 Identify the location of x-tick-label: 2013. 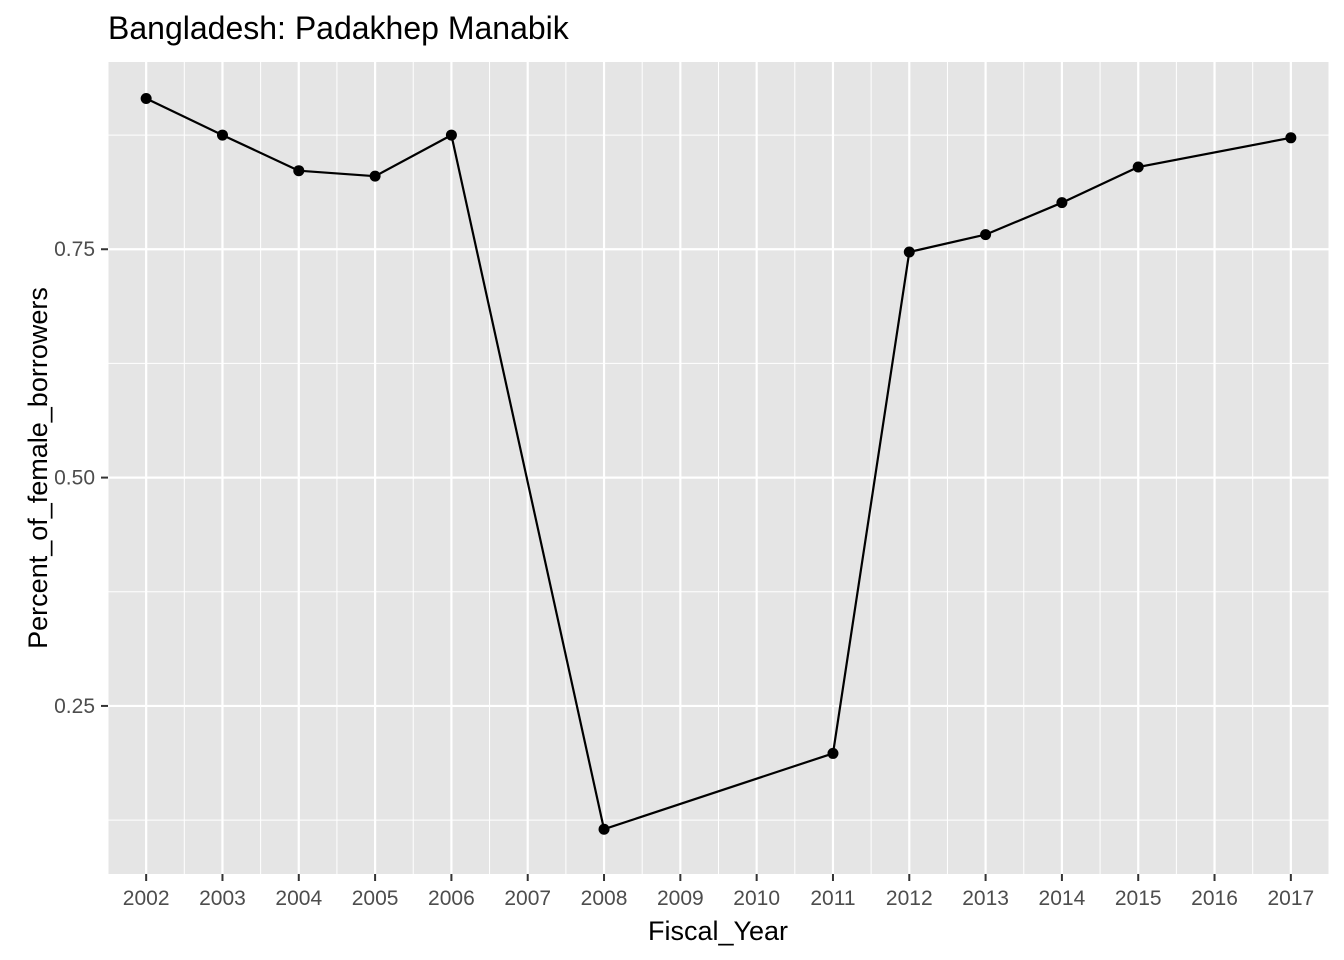
(985, 898).